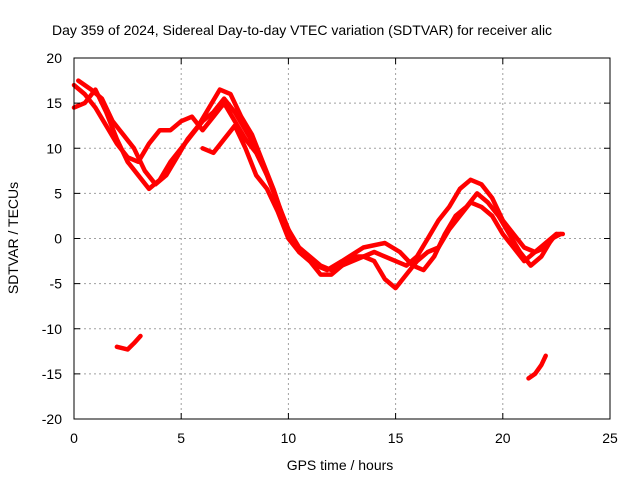 This screenshot has width=640, height=480. I want to click on y-tick-label: -5, so click(56, 284).